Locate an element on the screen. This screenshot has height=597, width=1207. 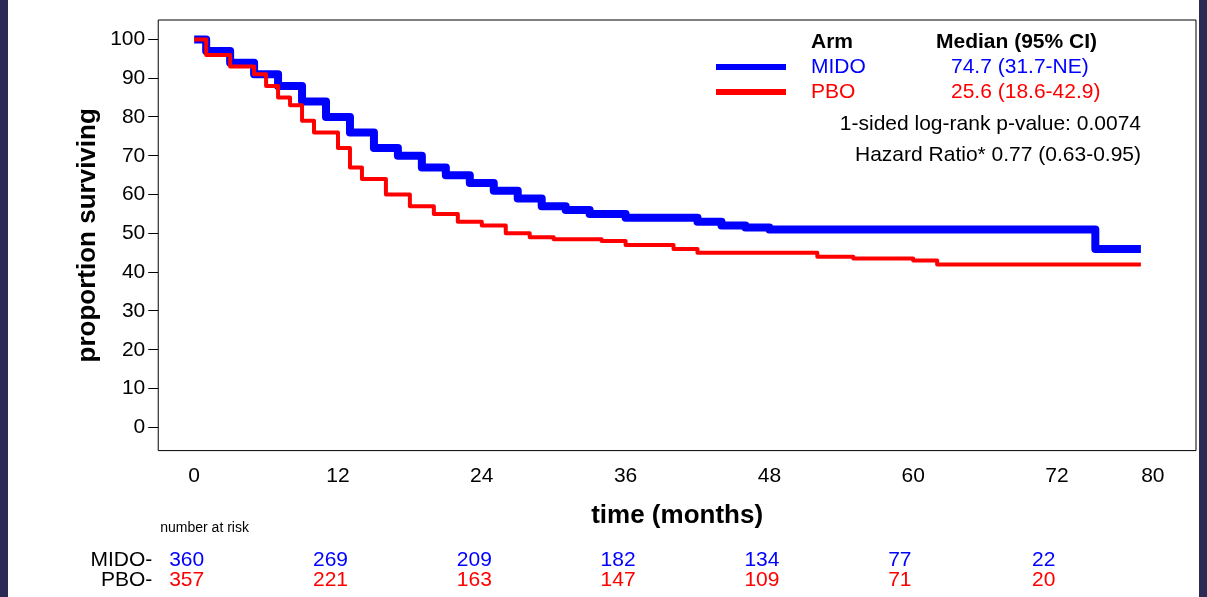
y-tick-label: 60 is located at coordinates (133, 193).